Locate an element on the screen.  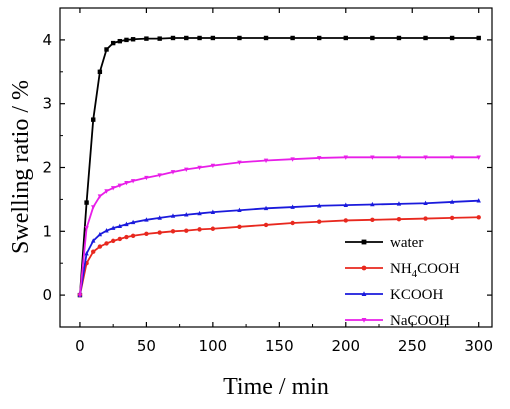
legend-label: NH4COOH is located at coordinates (425, 270).